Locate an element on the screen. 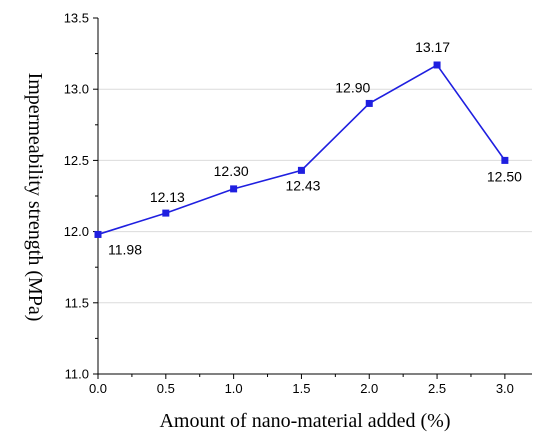 The height and width of the screenshot is (435, 537). data-label-12.13: 12.13 is located at coordinates (167, 197).